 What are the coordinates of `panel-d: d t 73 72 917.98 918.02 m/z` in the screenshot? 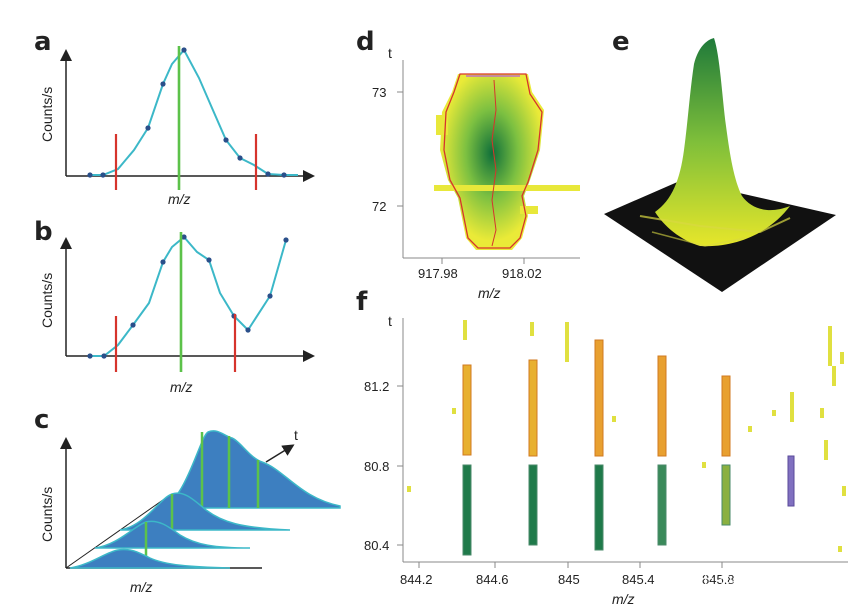 It's located at (468, 164).